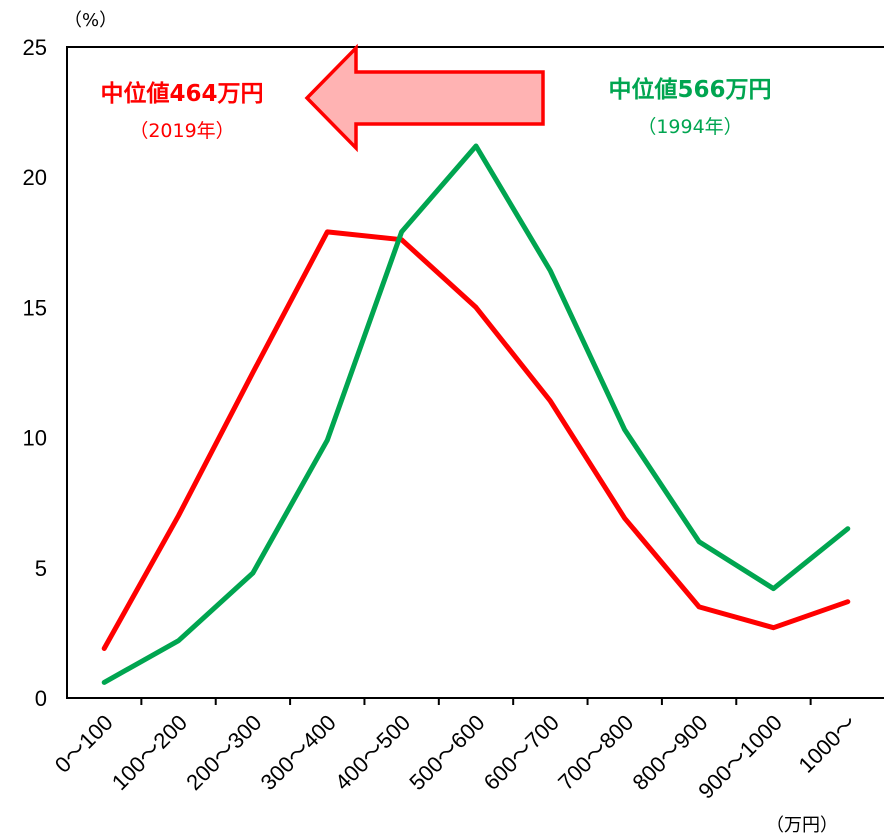 This screenshot has width=884, height=838. I want to click on x-tick-label: 400～500, so click(372, 752).